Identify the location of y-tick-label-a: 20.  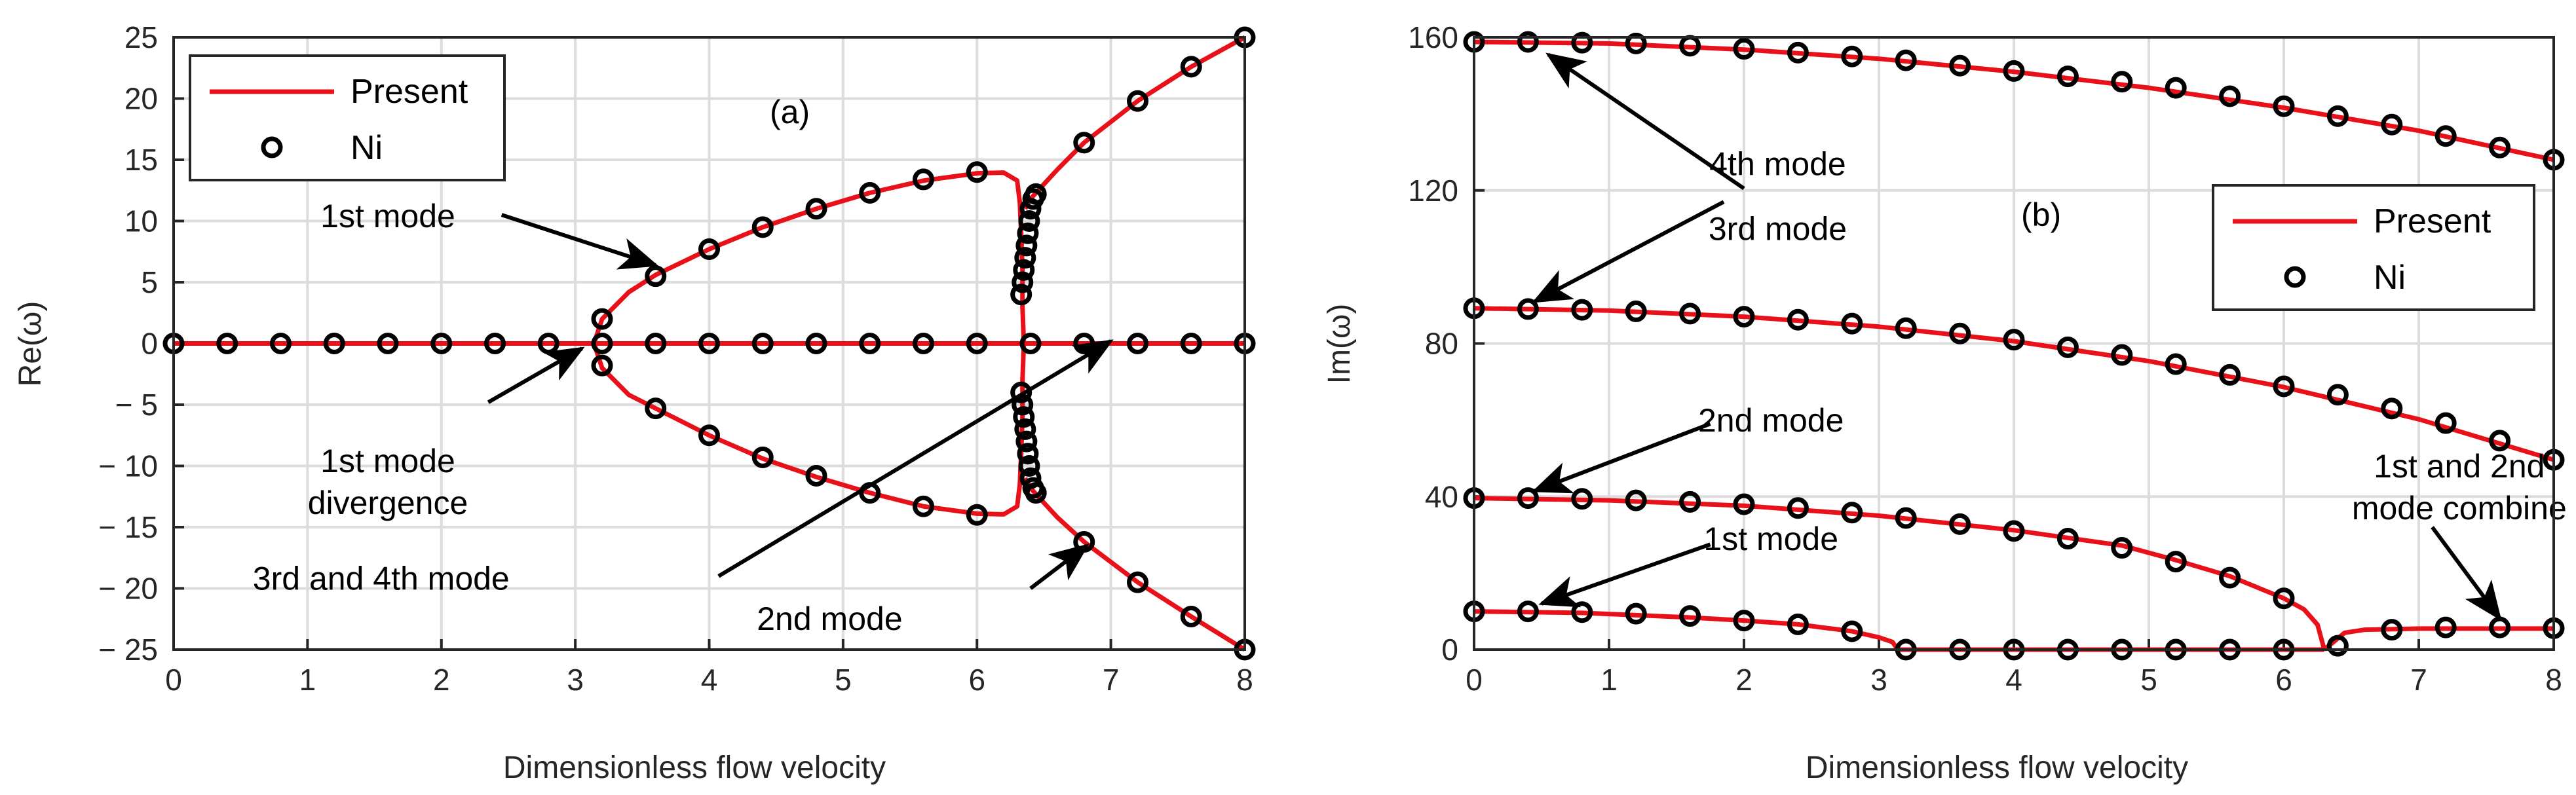
(141, 99).